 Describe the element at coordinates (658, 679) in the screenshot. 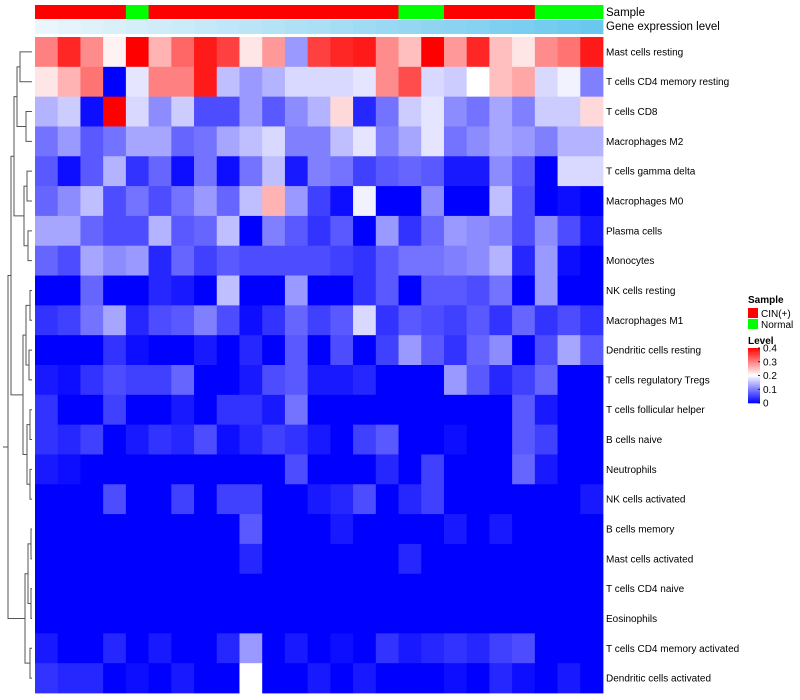

I see `row-label: Dendritic cells activated` at that location.